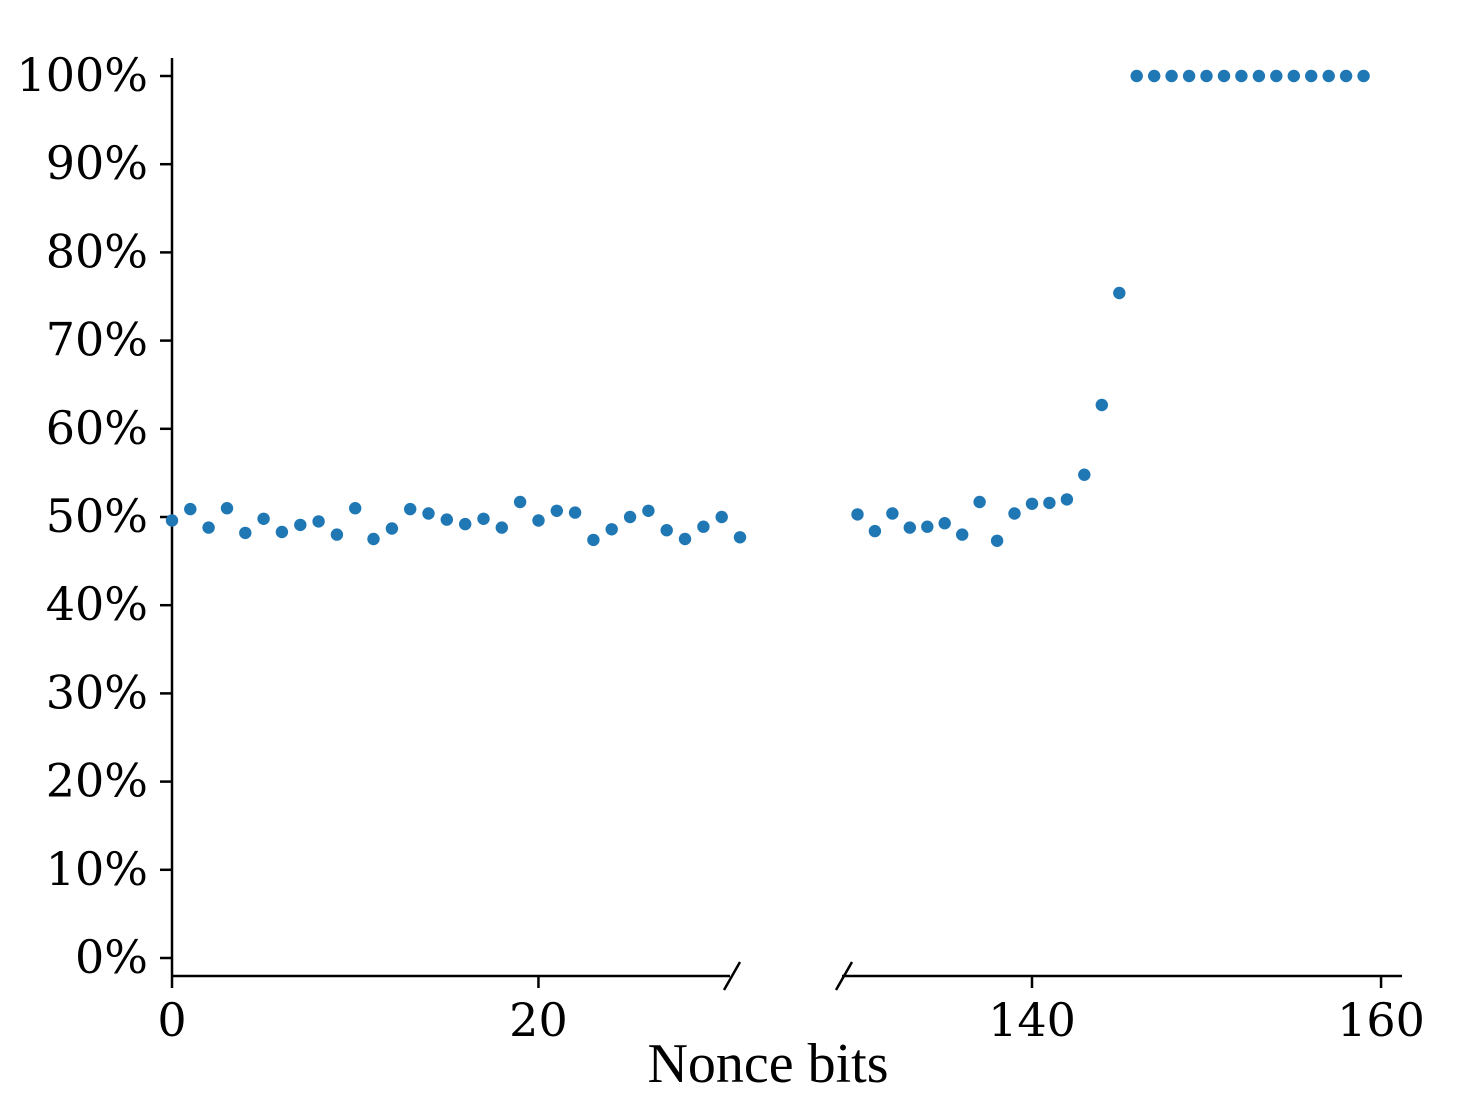 The height and width of the screenshot is (1108, 1482). What do you see at coordinates (111, 957) in the screenshot?
I see `y-tick-label: 0%` at bounding box center [111, 957].